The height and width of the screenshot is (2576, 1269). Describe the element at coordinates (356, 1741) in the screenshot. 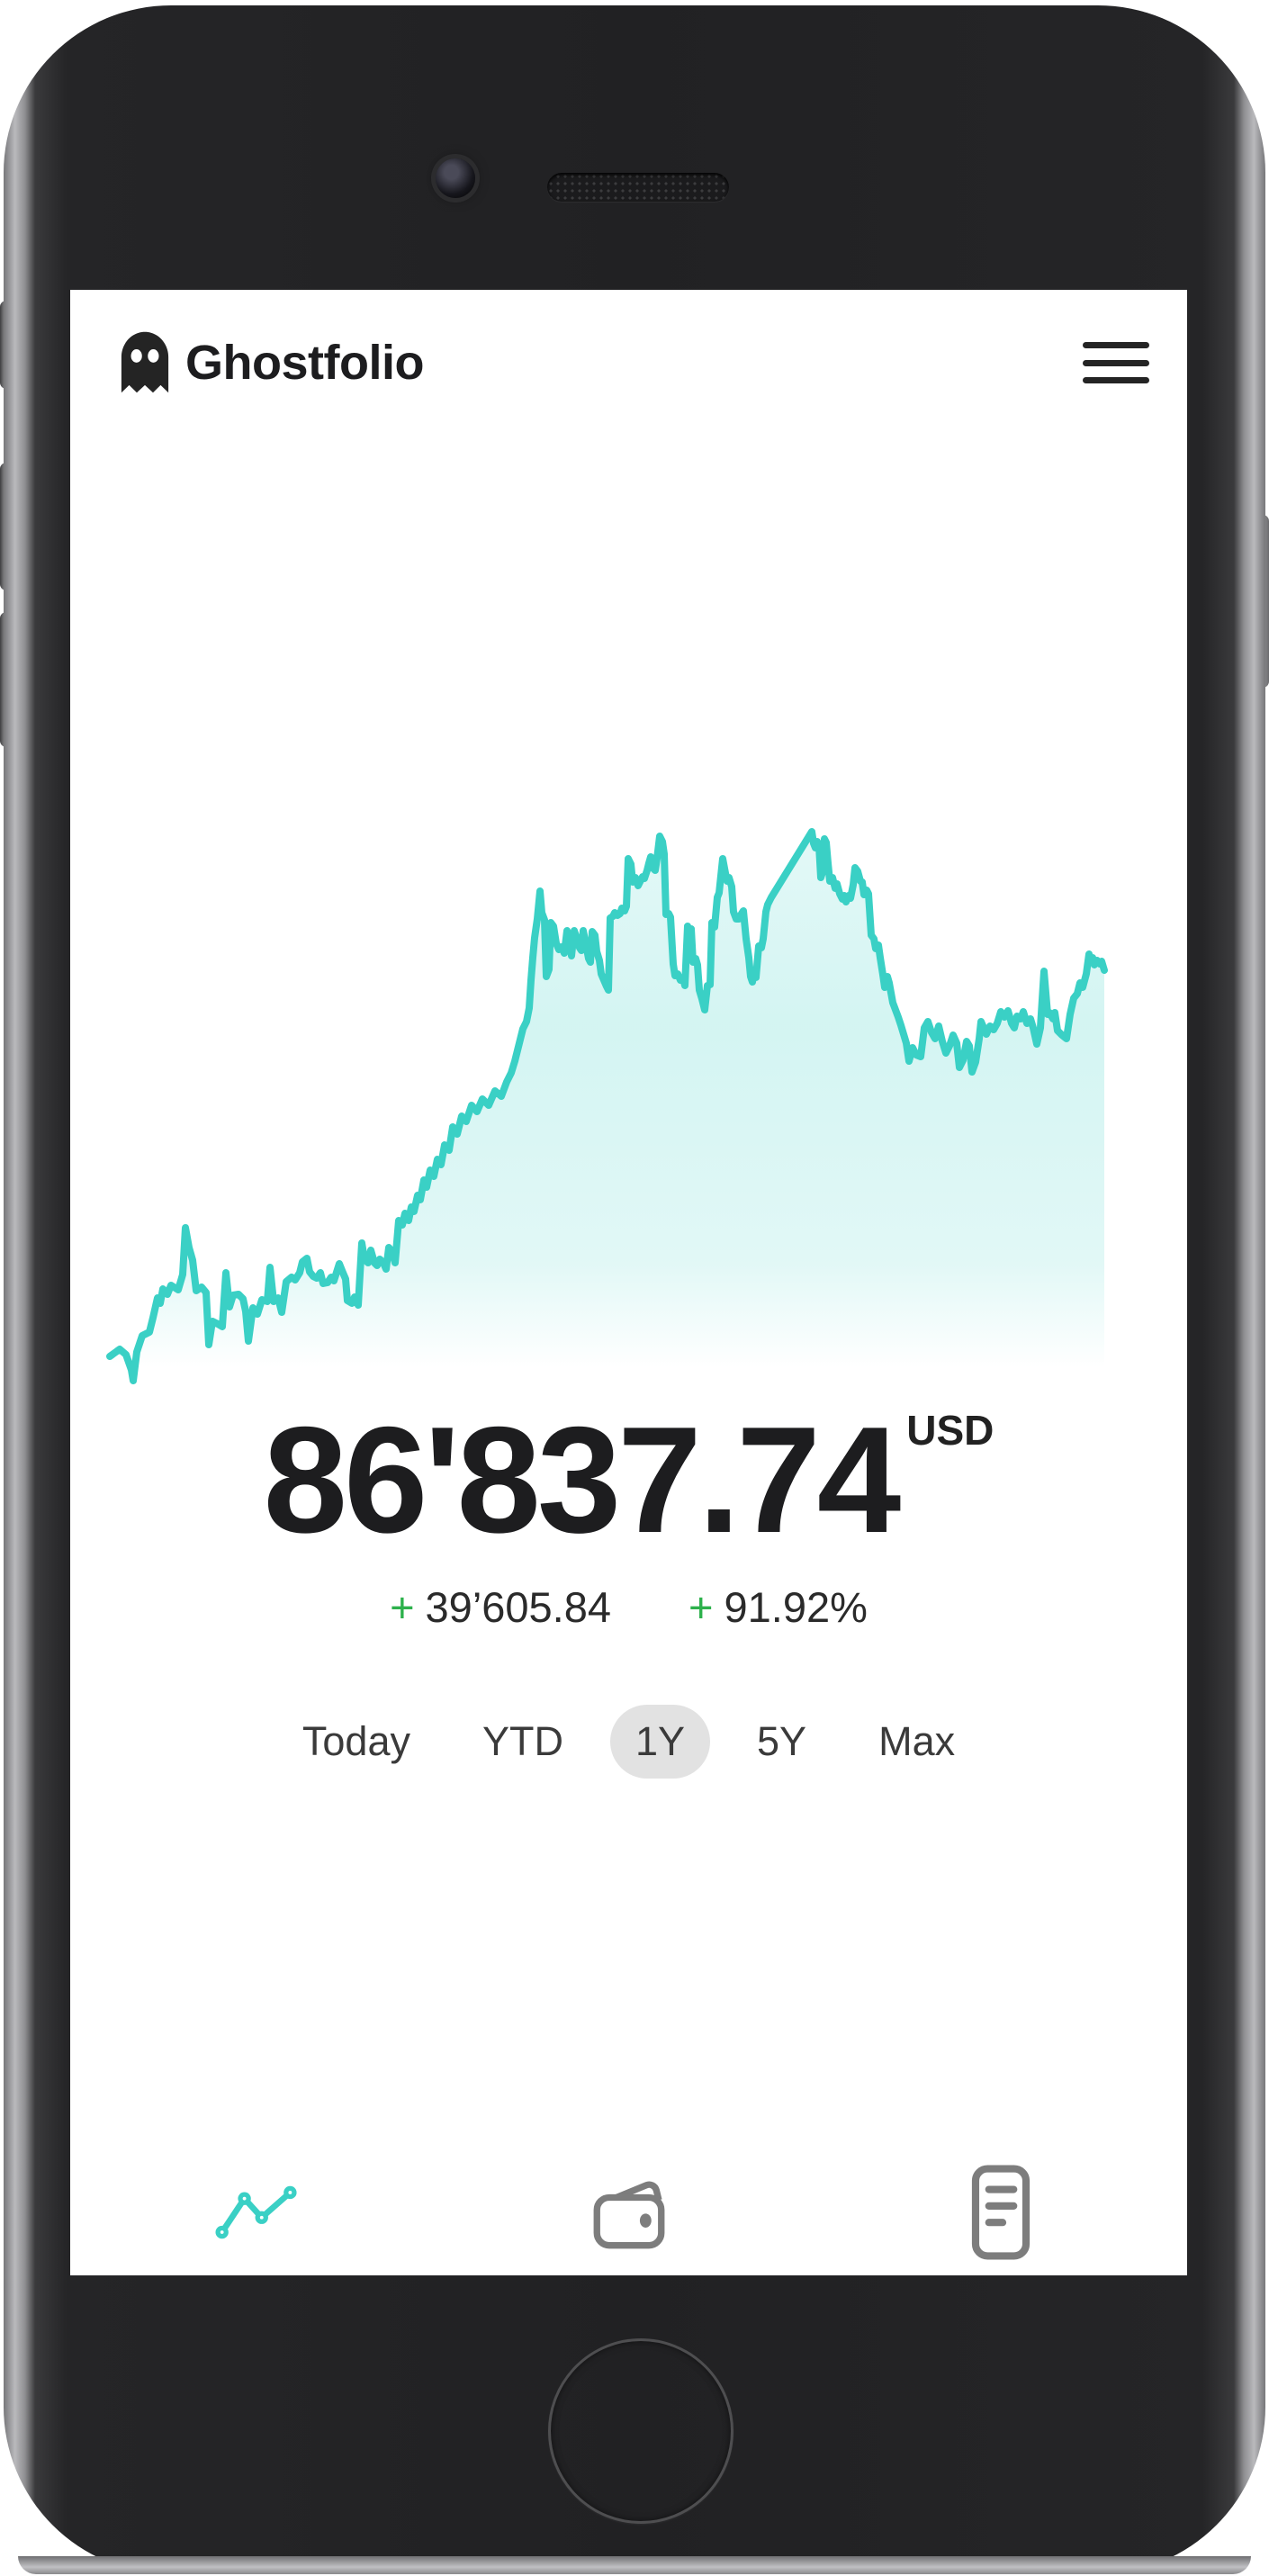

I see `range-button-today: Today` at that location.